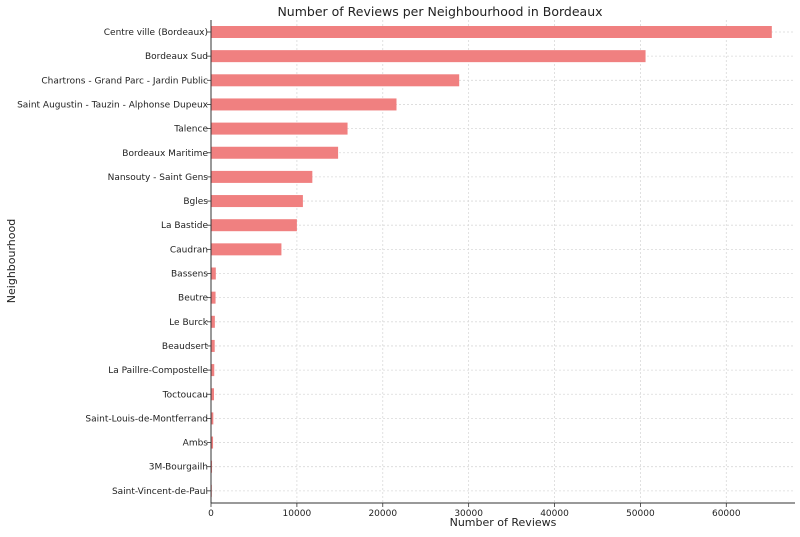 Image resolution: width=800 pixels, height=537 pixels. Describe the element at coordinates (382, 514) in the screenshot. I see `x-tick-label: 20000` at that location.